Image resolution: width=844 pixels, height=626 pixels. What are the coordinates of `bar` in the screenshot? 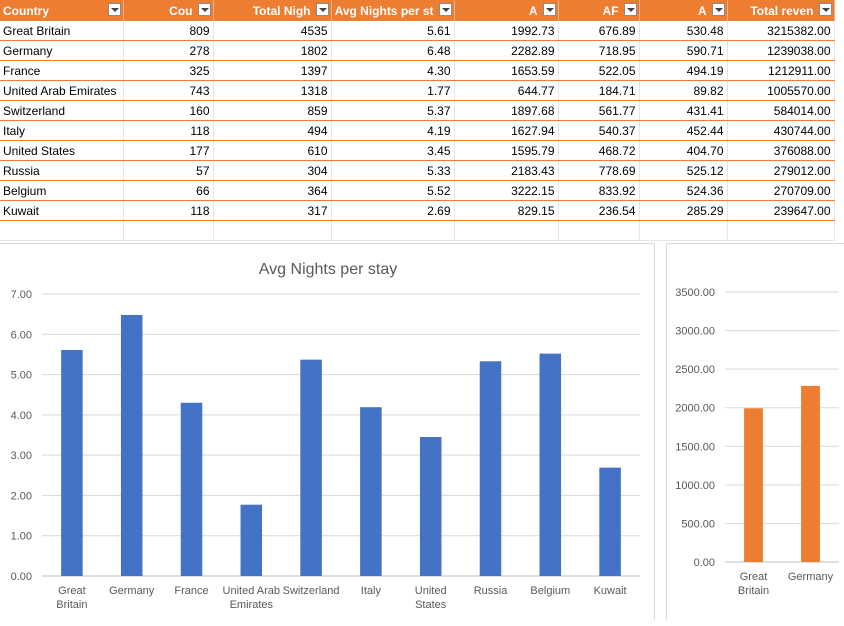 It's located at (490, 468).